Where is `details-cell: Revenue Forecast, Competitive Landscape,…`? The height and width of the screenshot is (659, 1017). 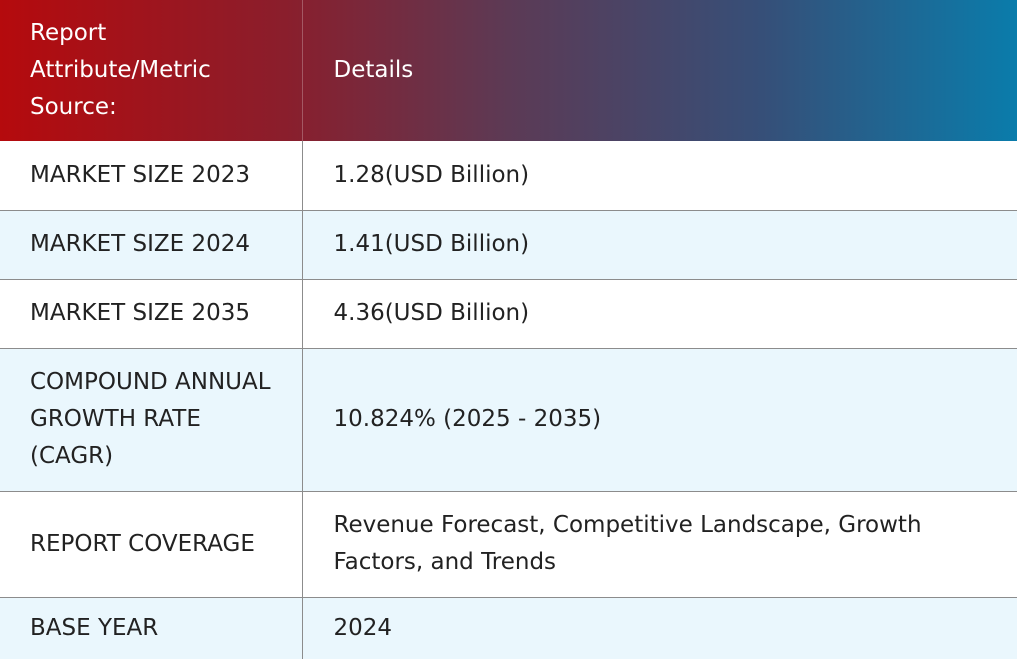
details-cell: Revenue Forecast, Competitive Landscape,… is located at coordinates (659, 544).